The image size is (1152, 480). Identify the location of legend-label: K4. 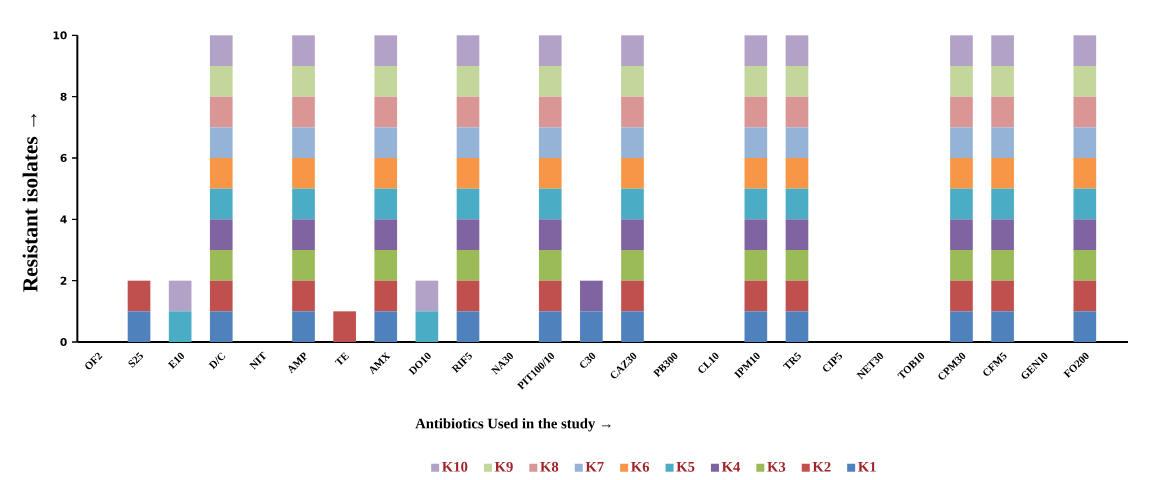
(731, 466).